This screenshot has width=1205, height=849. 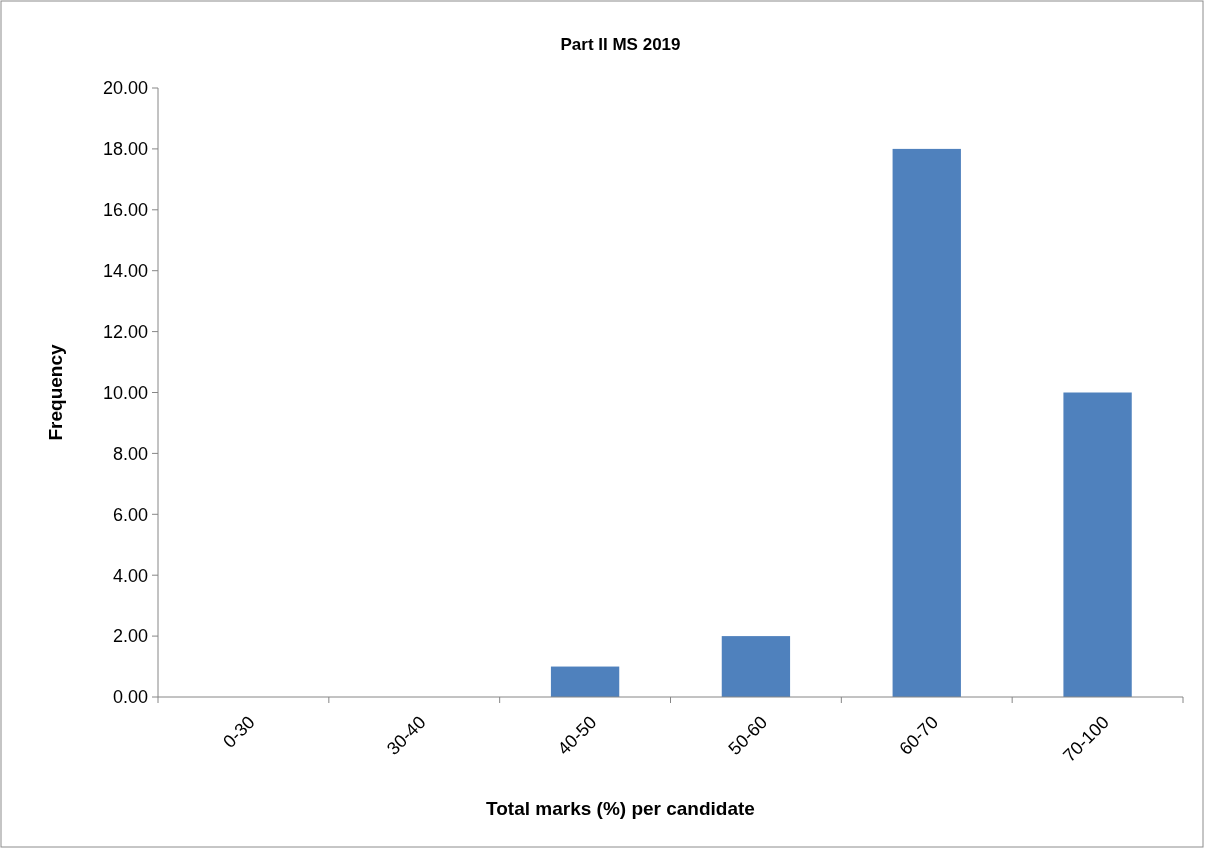 I want to click on y-tick-label: 6.00, so click(x=130, y=514).